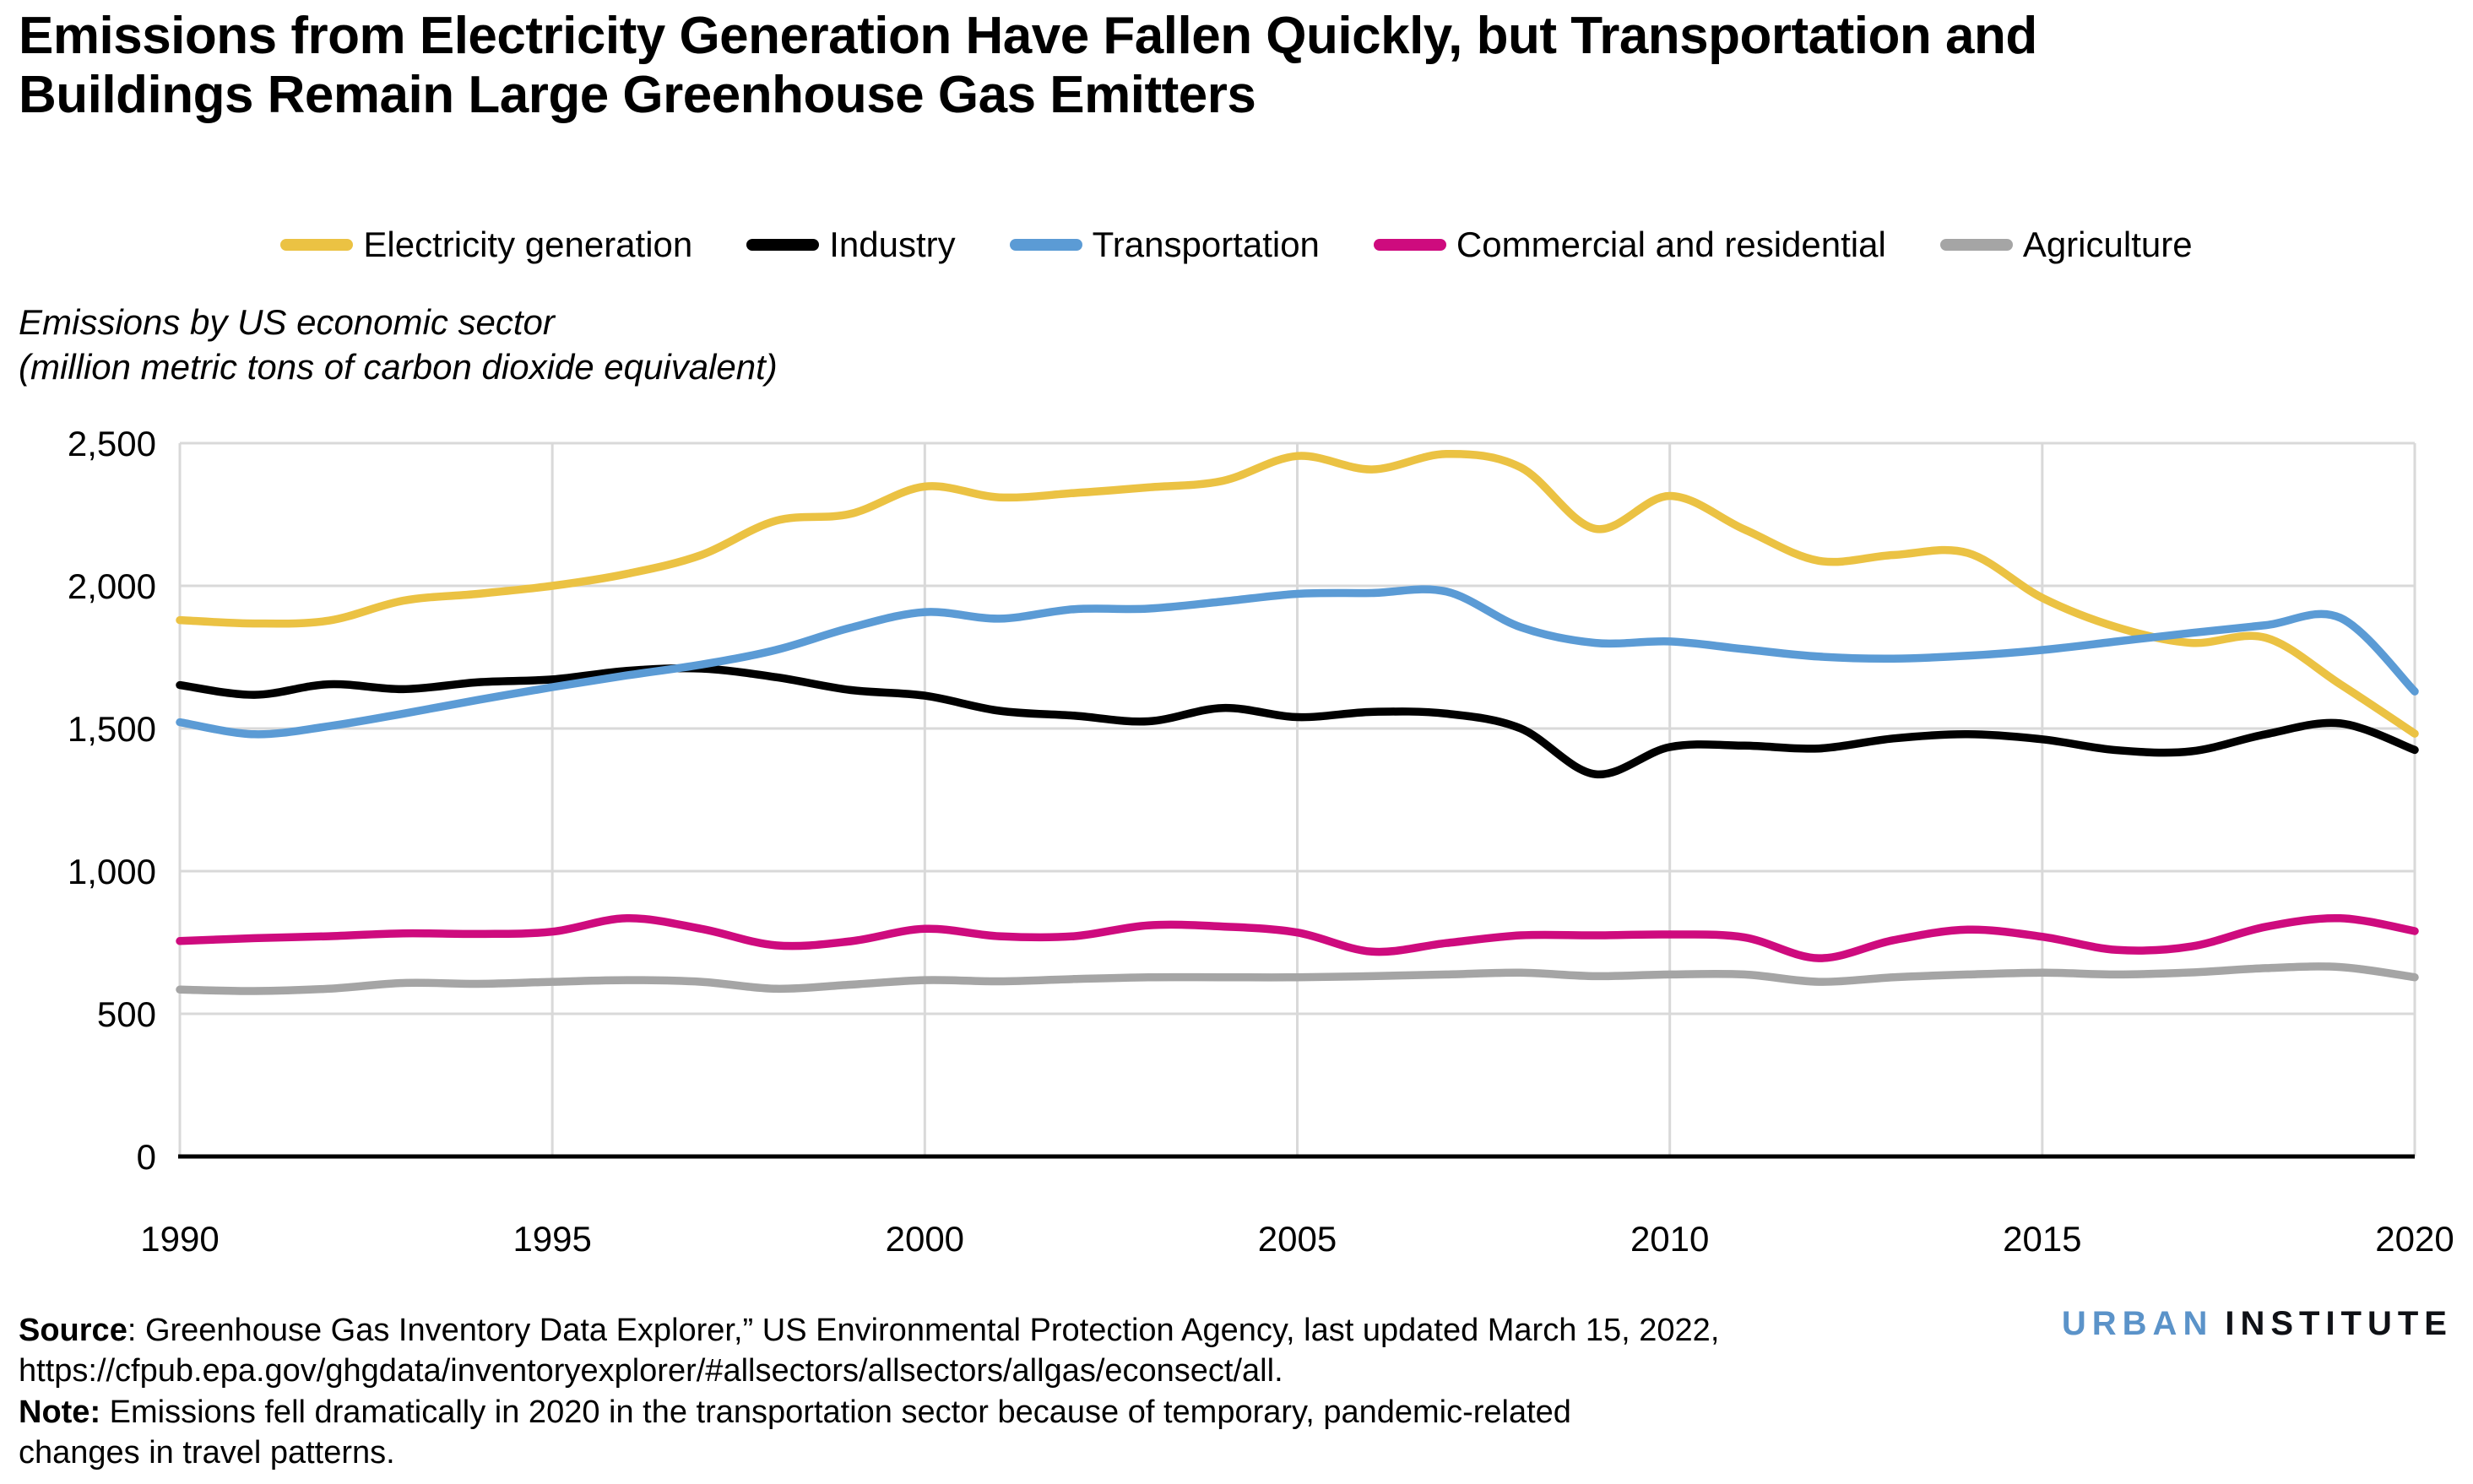 The width and height of the screenshot is (2473, 1484). I want to click on legend-label: Commercial and residential, so click(1671, 245).